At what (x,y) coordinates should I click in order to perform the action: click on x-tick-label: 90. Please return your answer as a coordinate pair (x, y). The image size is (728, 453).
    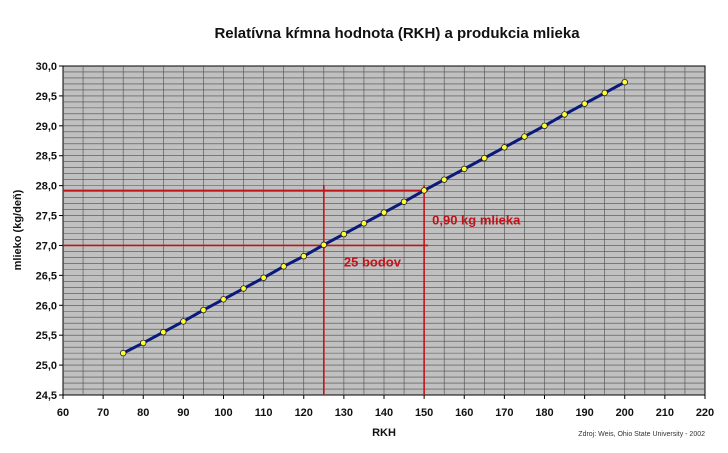
    Looking at the image, I should click on (183, 413).